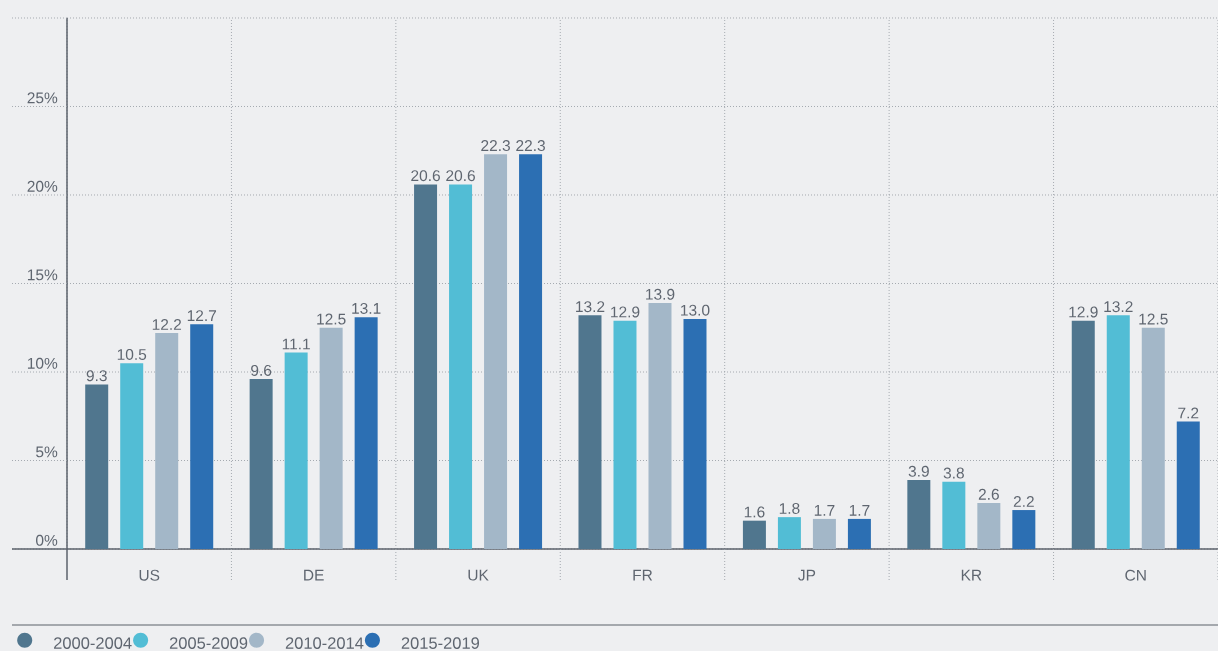 This screenshot has width=1218, height=651. I want to click on y-tick-label: 15%, so click(42, 275).